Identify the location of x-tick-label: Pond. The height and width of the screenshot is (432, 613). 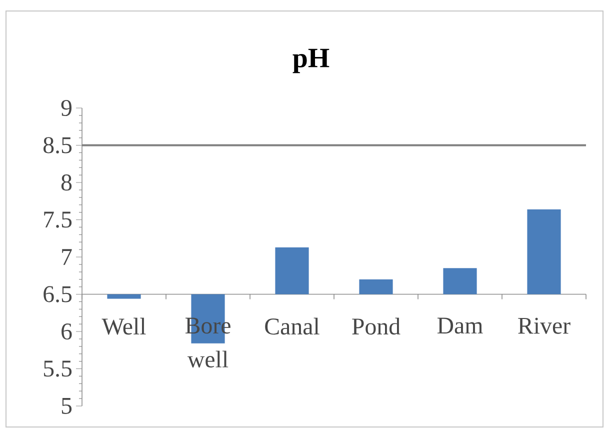
(376, 326).